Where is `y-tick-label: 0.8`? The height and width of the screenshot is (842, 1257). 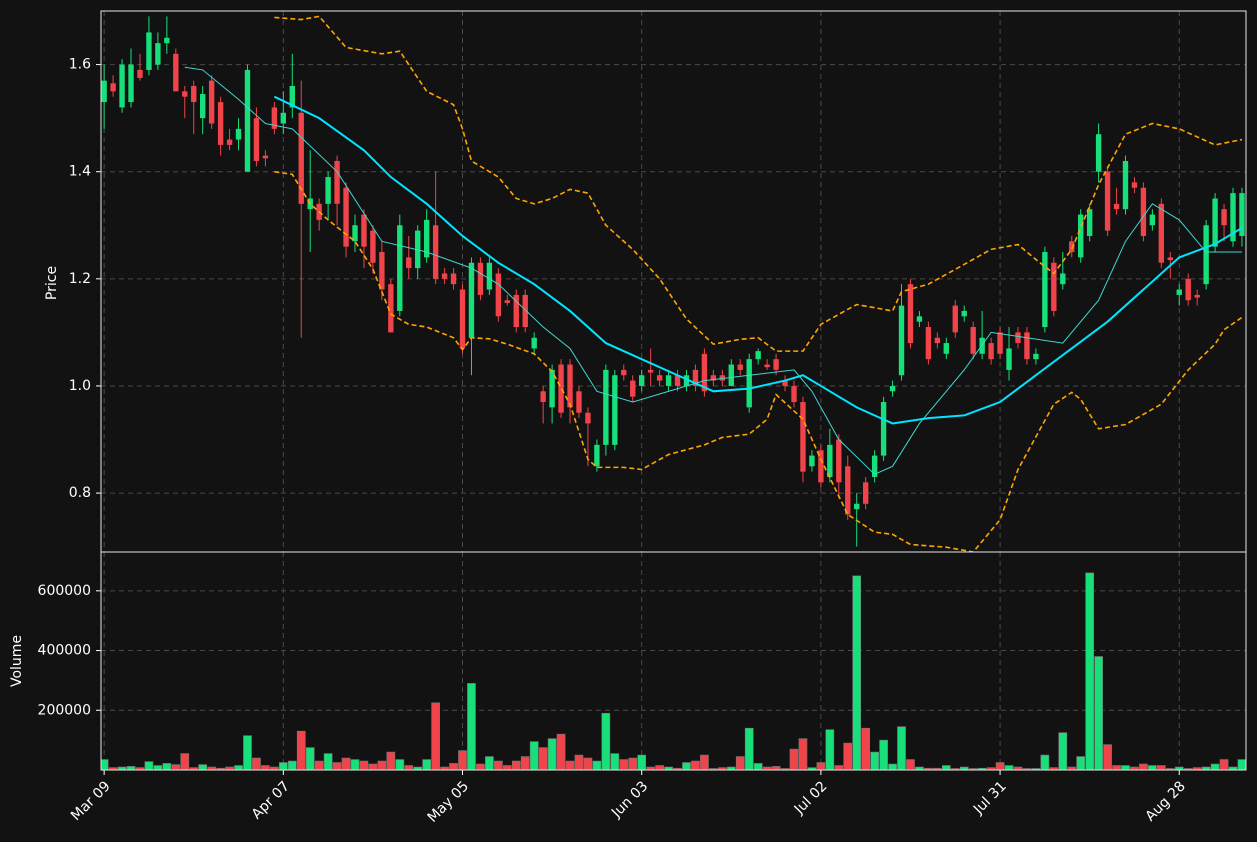
y-tick-label: 0.8 is located at coordinates (80, 493).